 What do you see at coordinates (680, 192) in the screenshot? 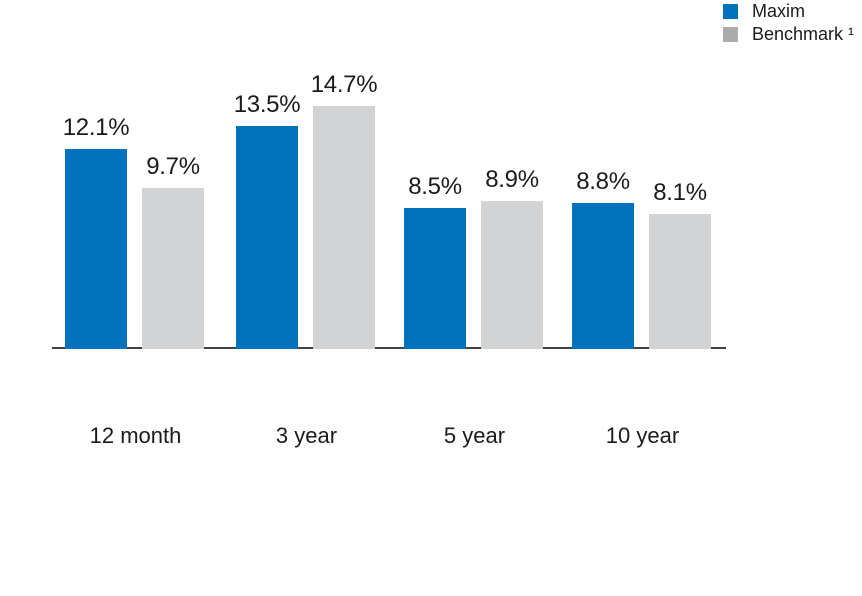
I see `value-label-benchmark-10-year: 8.1%` at bounding box center [680, 192].